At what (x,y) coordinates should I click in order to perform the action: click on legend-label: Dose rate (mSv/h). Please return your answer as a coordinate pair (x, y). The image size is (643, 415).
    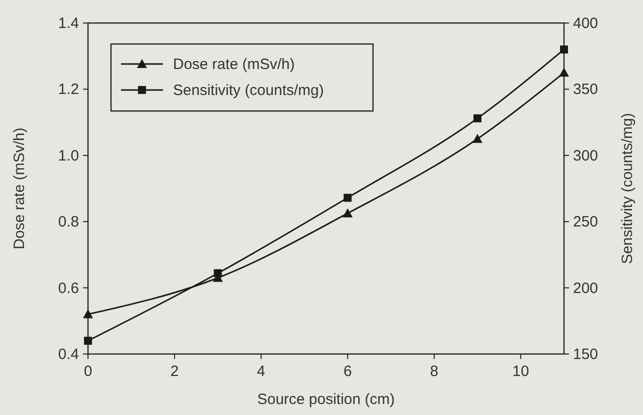
    Looking at the image, I should click on (234, 64).